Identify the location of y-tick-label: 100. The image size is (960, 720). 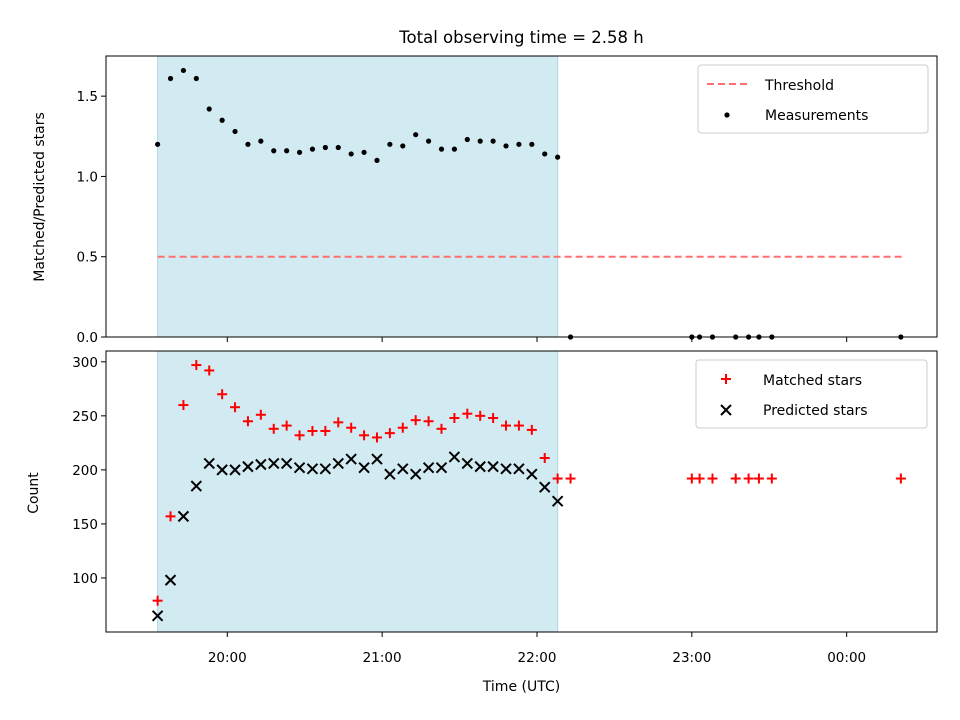
(85, 579).